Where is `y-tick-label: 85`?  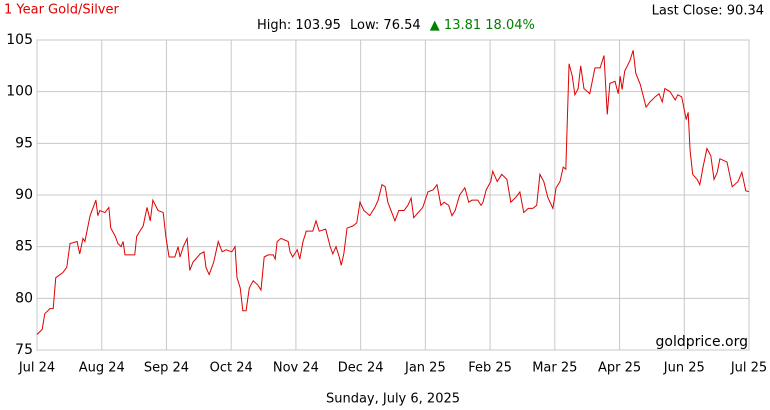
y-tick-label: 85 is located at coordinates (24, 247).